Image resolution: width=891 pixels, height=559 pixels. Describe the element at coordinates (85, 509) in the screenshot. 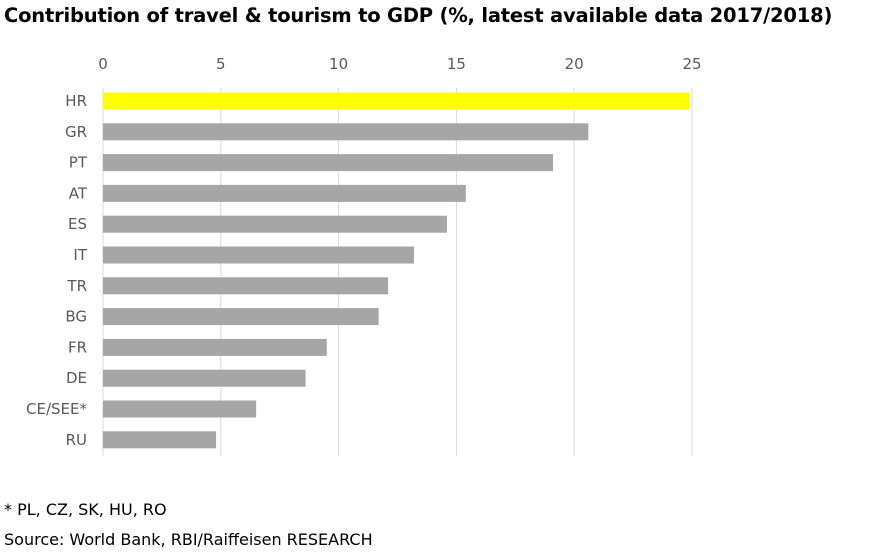

I see `footnote: * PL, CZ, SK, HU, RO` at that location.